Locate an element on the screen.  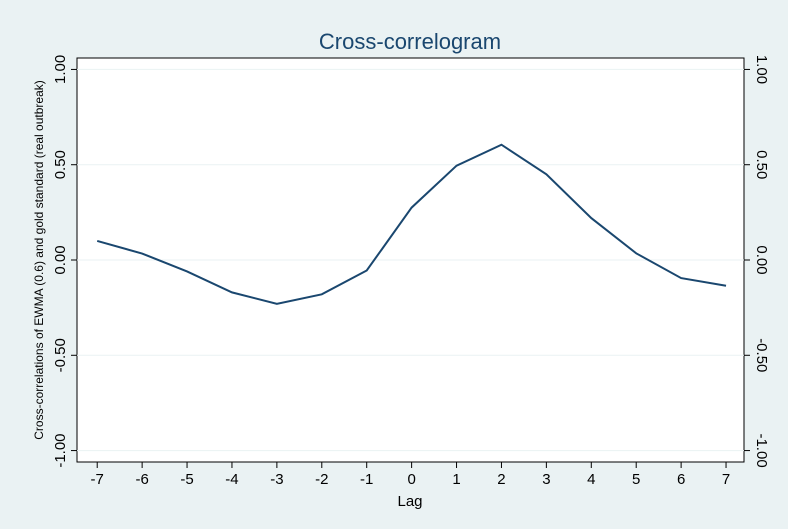
x-tick-label: -1 is located at coordinates (366, 479).